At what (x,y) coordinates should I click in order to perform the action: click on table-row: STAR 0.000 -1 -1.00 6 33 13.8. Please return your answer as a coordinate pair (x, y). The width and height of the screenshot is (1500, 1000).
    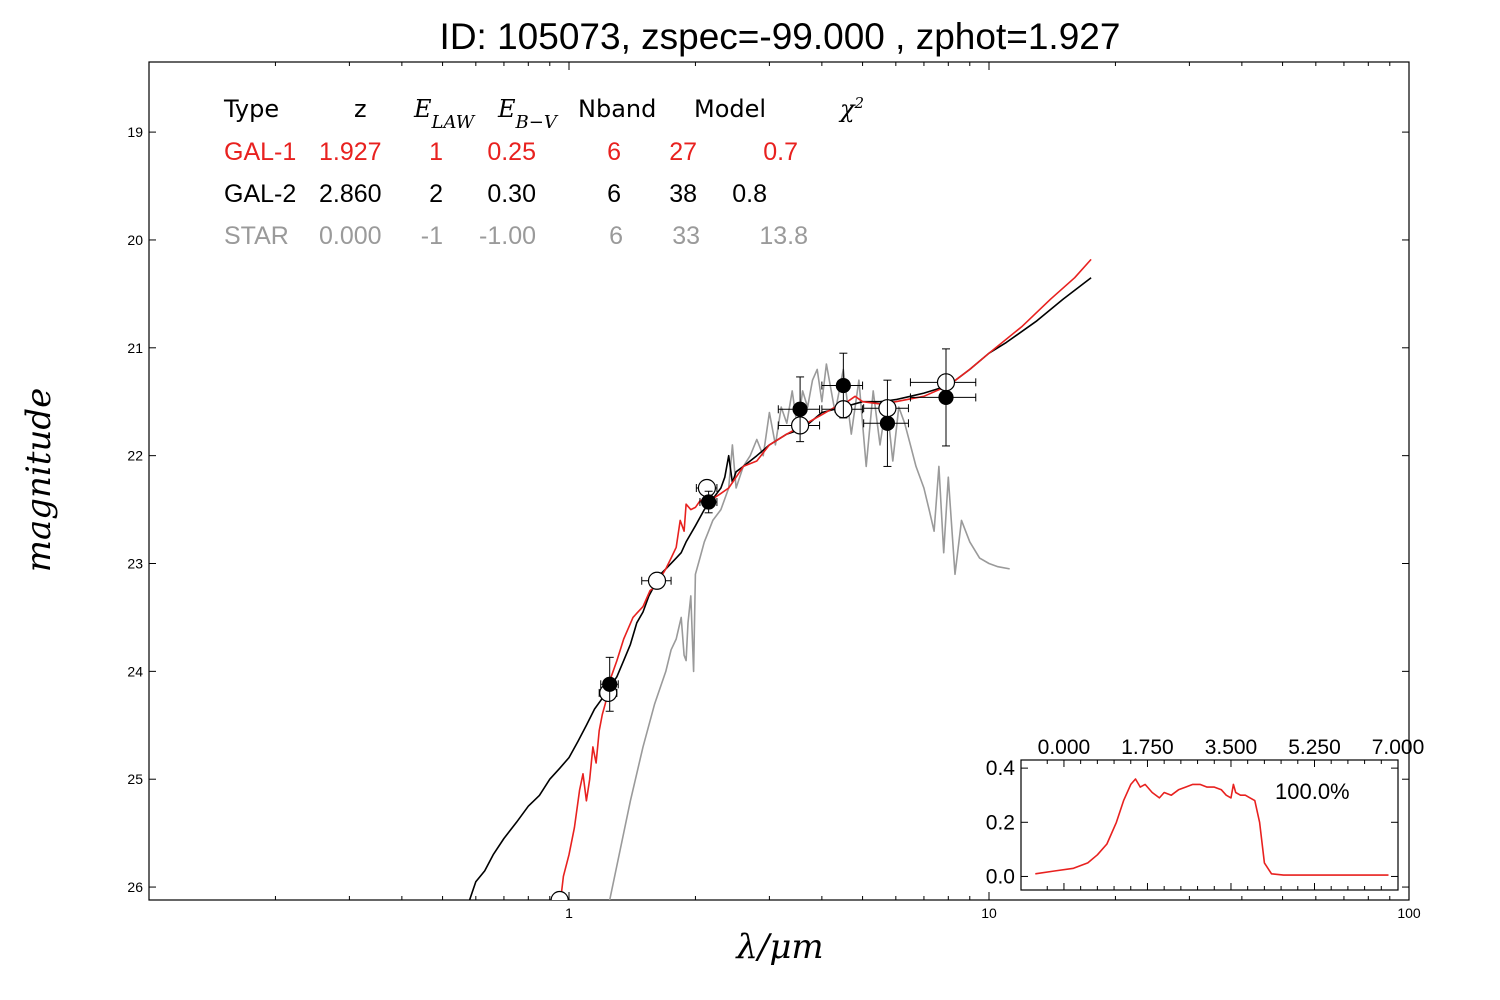
    Looking at the image, I should click on (516, 236).